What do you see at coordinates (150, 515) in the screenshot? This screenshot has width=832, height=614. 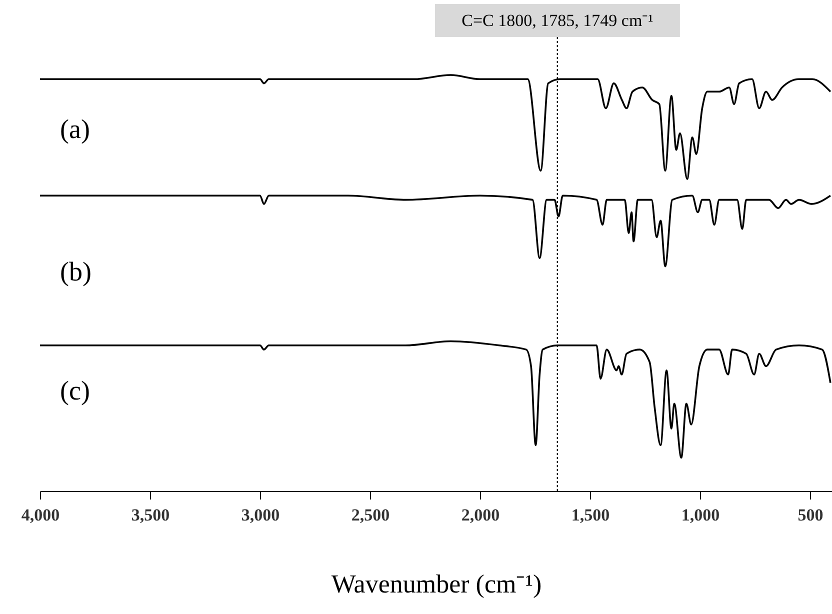 I see `x-tick-label: 3,500` at bounding box center [150, 515].